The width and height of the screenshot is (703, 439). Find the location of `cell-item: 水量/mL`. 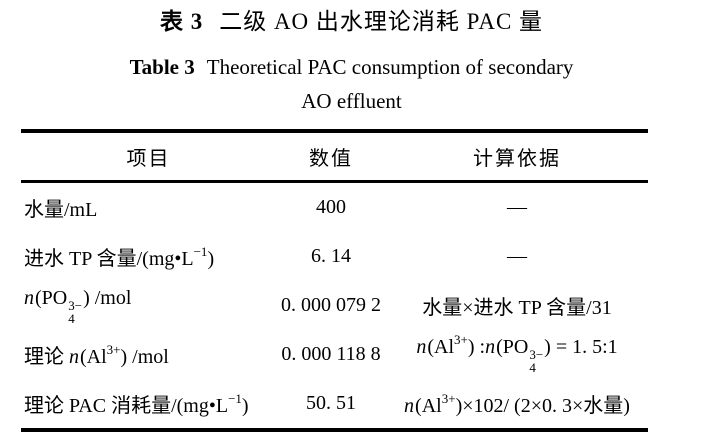

cell-item: 水量/mL is located at coordinates (61, 210).